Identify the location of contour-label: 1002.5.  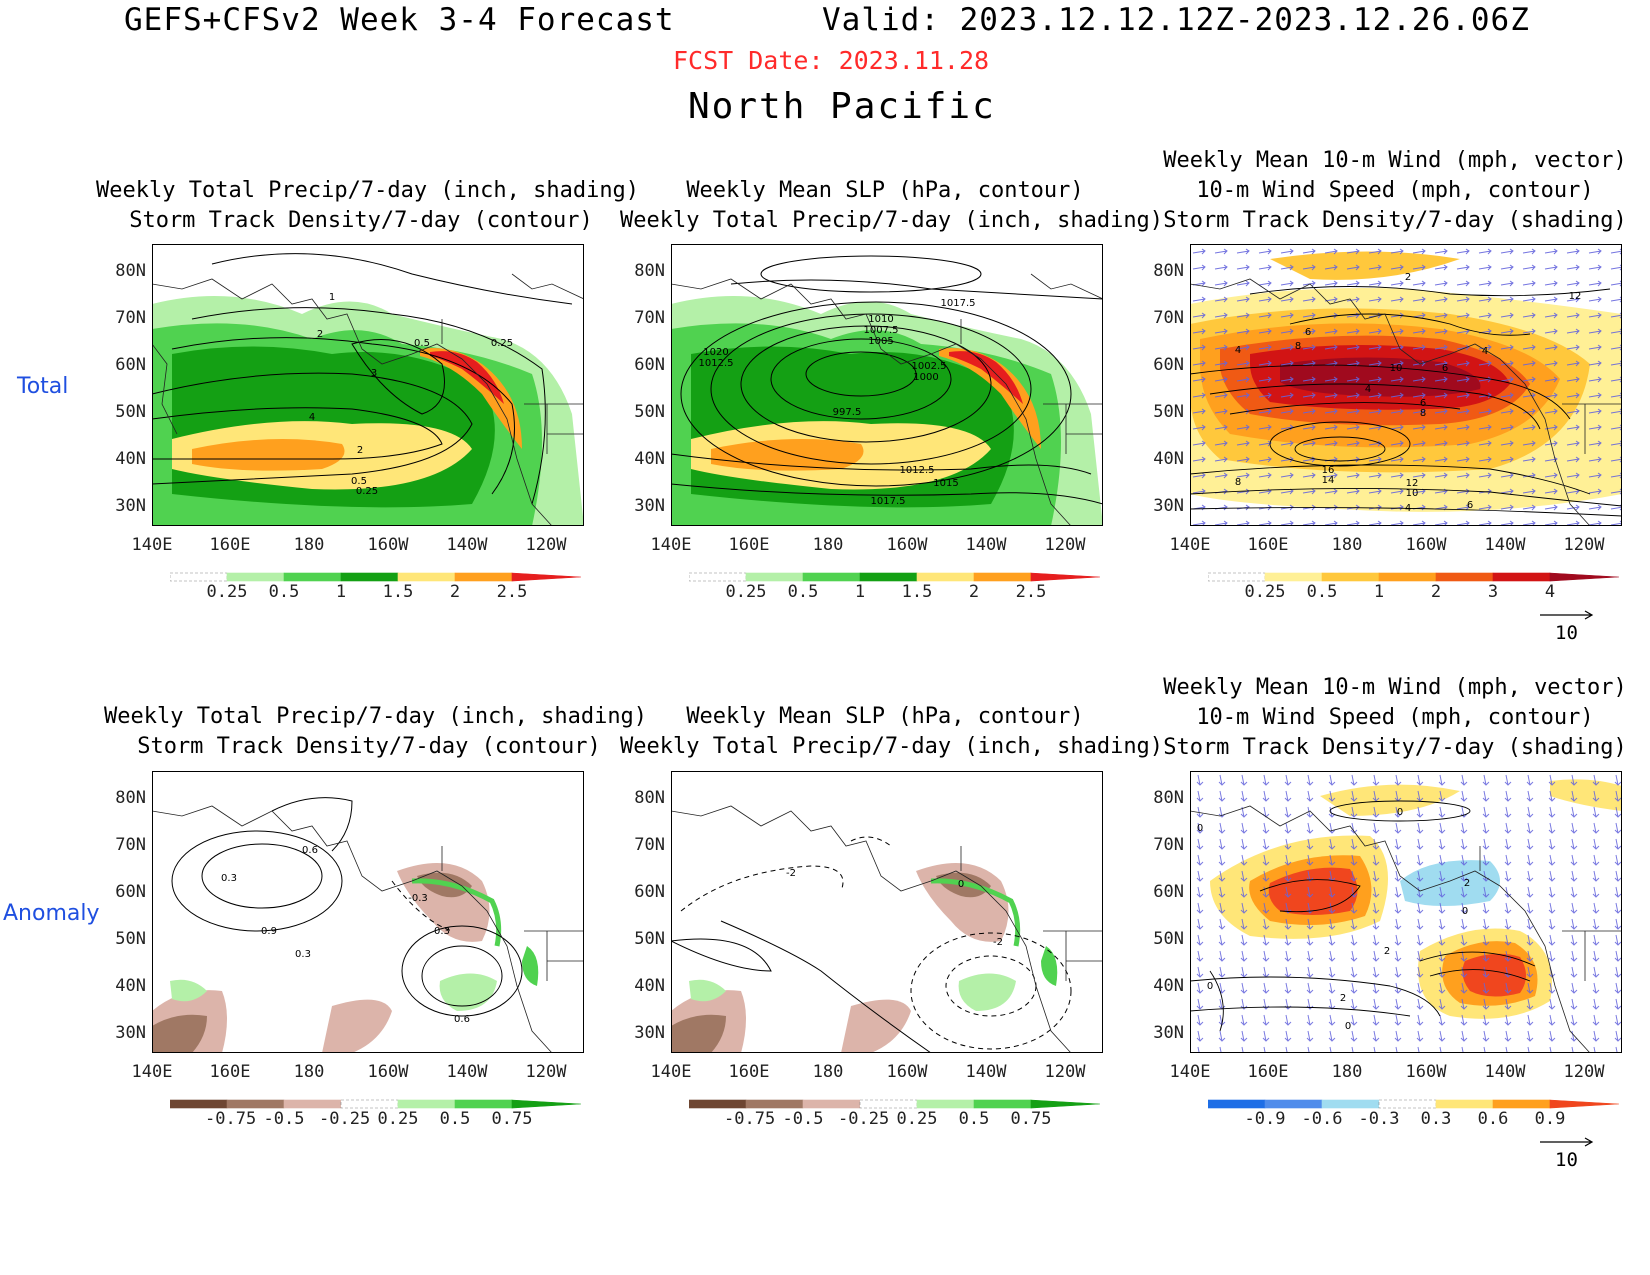
(929, 366).